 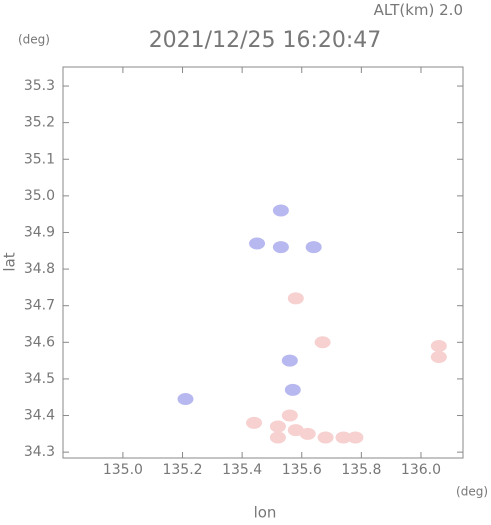 I want to click on altitude-value: 2.0, so click(x=451, y=10).